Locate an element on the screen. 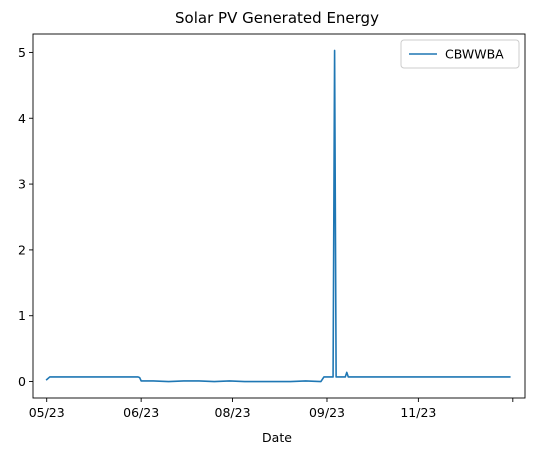 The height and width of the screenshot is (455, 534). y-tick-label-5: 5 is located at coordinates (22, 52).